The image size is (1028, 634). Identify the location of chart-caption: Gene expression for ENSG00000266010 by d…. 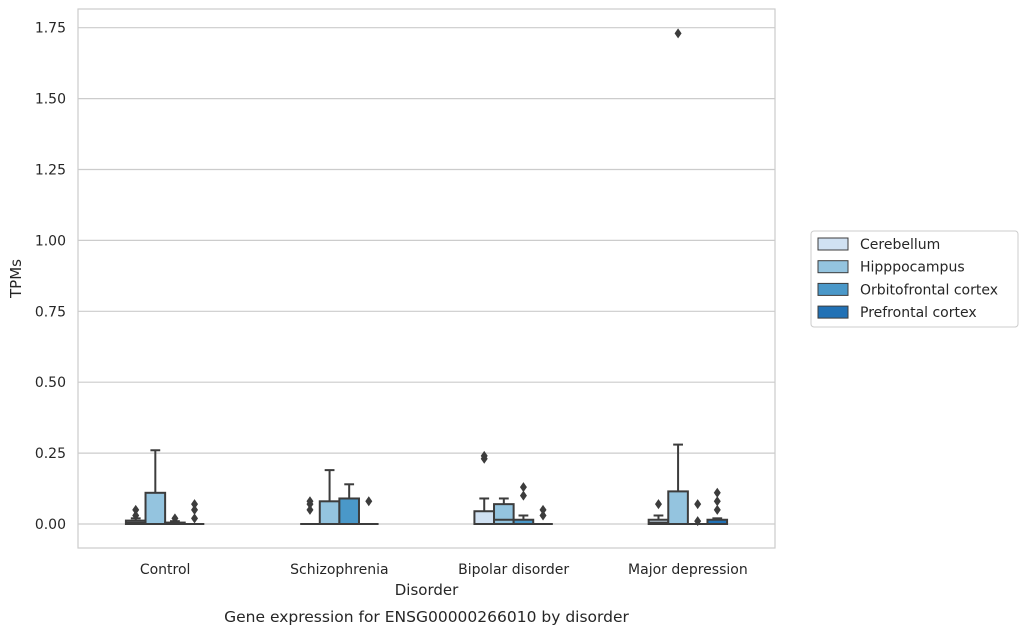
(426, 617).